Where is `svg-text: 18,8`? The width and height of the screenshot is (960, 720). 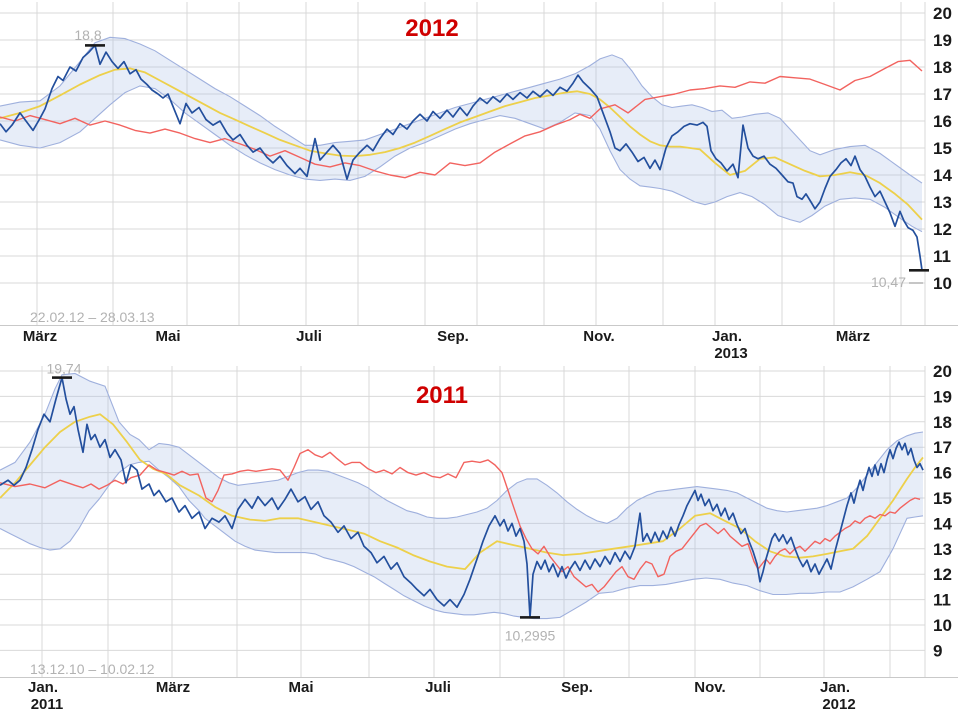
svg-text: 18,8 is located at coordinates (87, 35).